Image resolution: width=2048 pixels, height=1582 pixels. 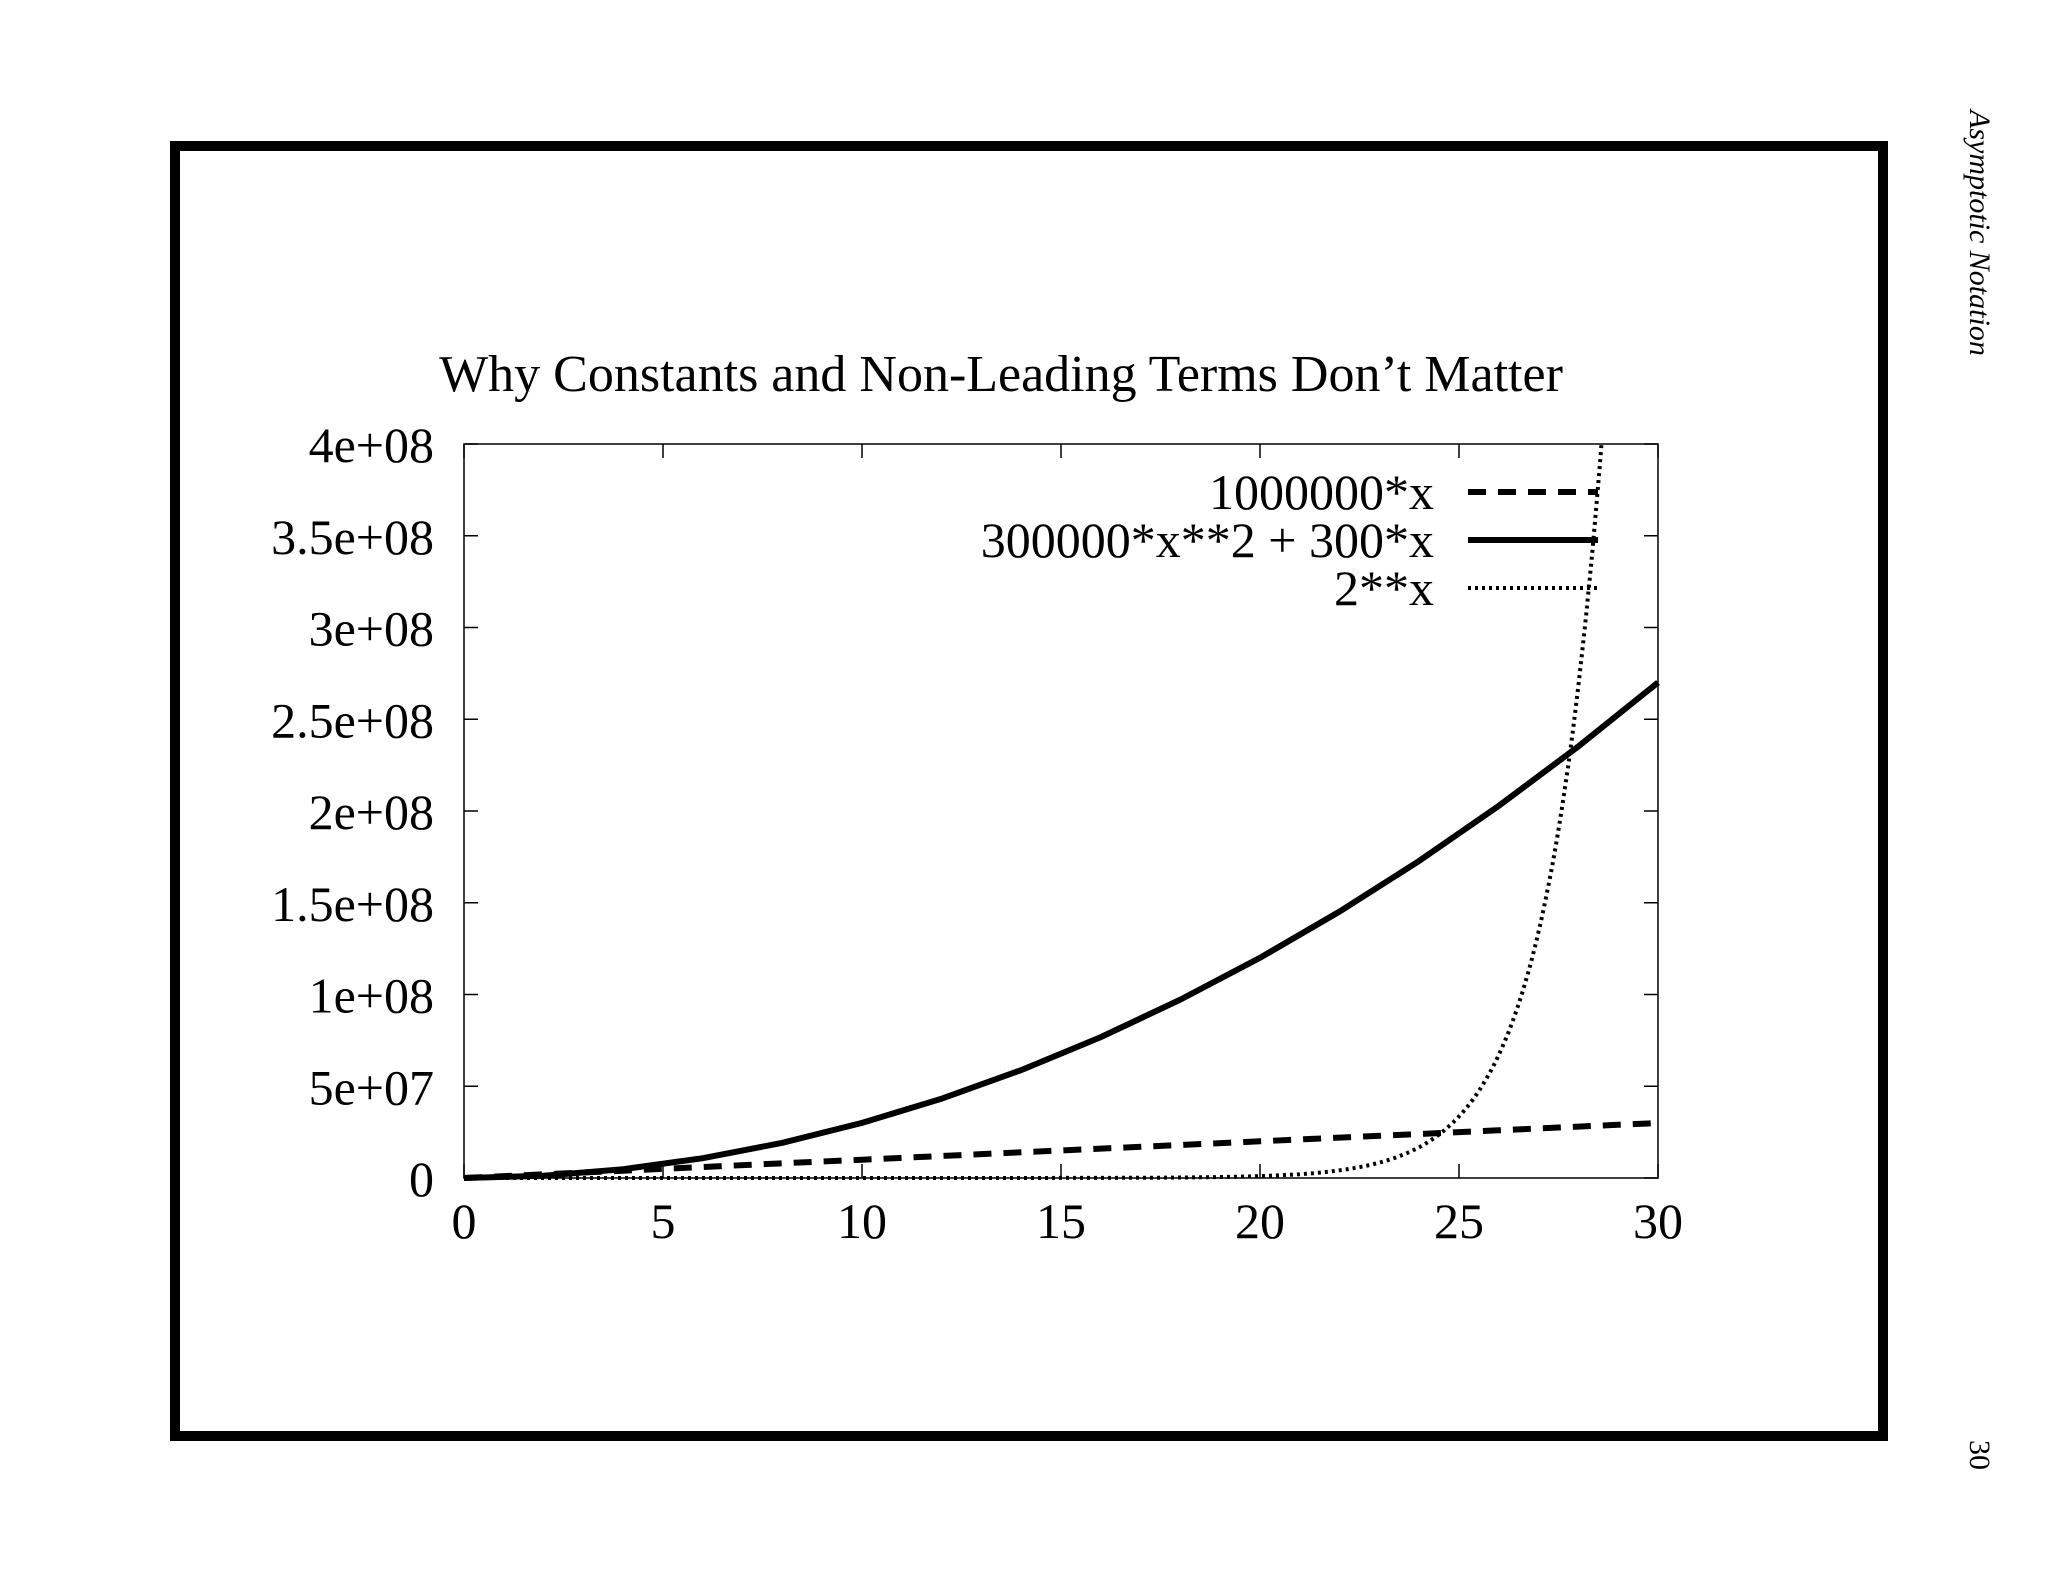 I want to click on x-tick-label: 5, so click(x=663, y=1221).